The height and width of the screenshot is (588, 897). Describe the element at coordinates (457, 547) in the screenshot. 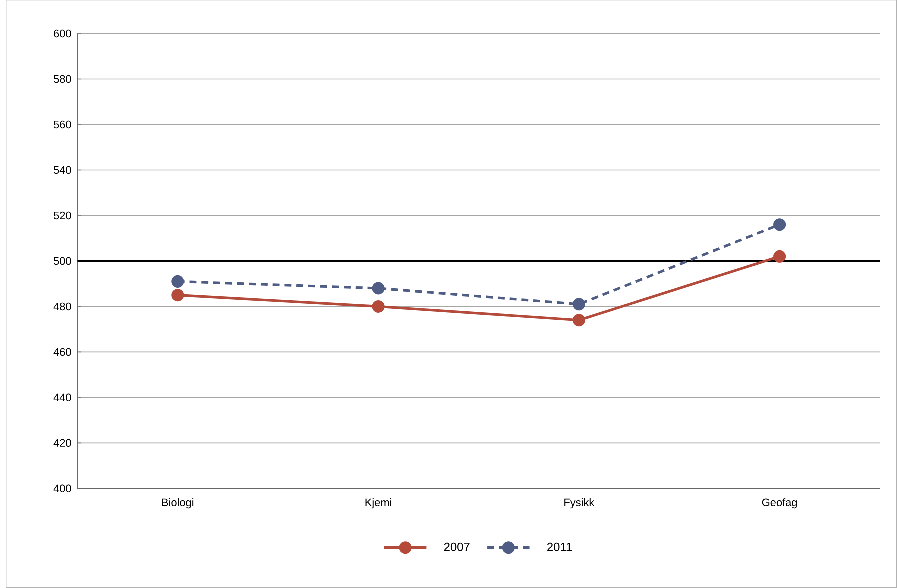

I see `legend-label: 2007` at that location.